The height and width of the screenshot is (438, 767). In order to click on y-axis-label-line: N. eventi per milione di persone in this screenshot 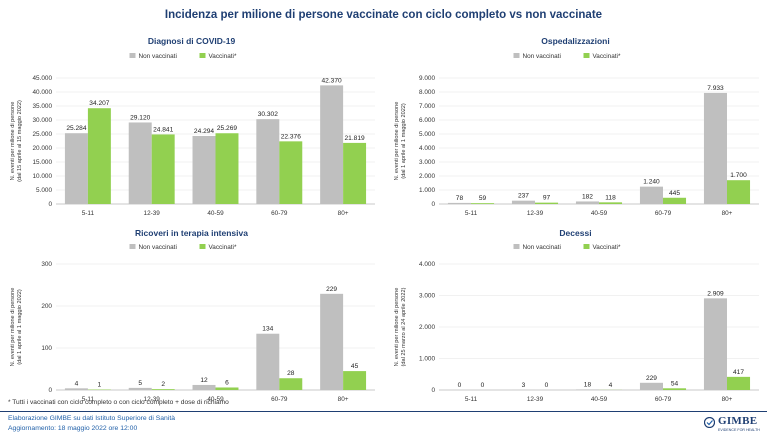, I will do `click(397, 327)`.